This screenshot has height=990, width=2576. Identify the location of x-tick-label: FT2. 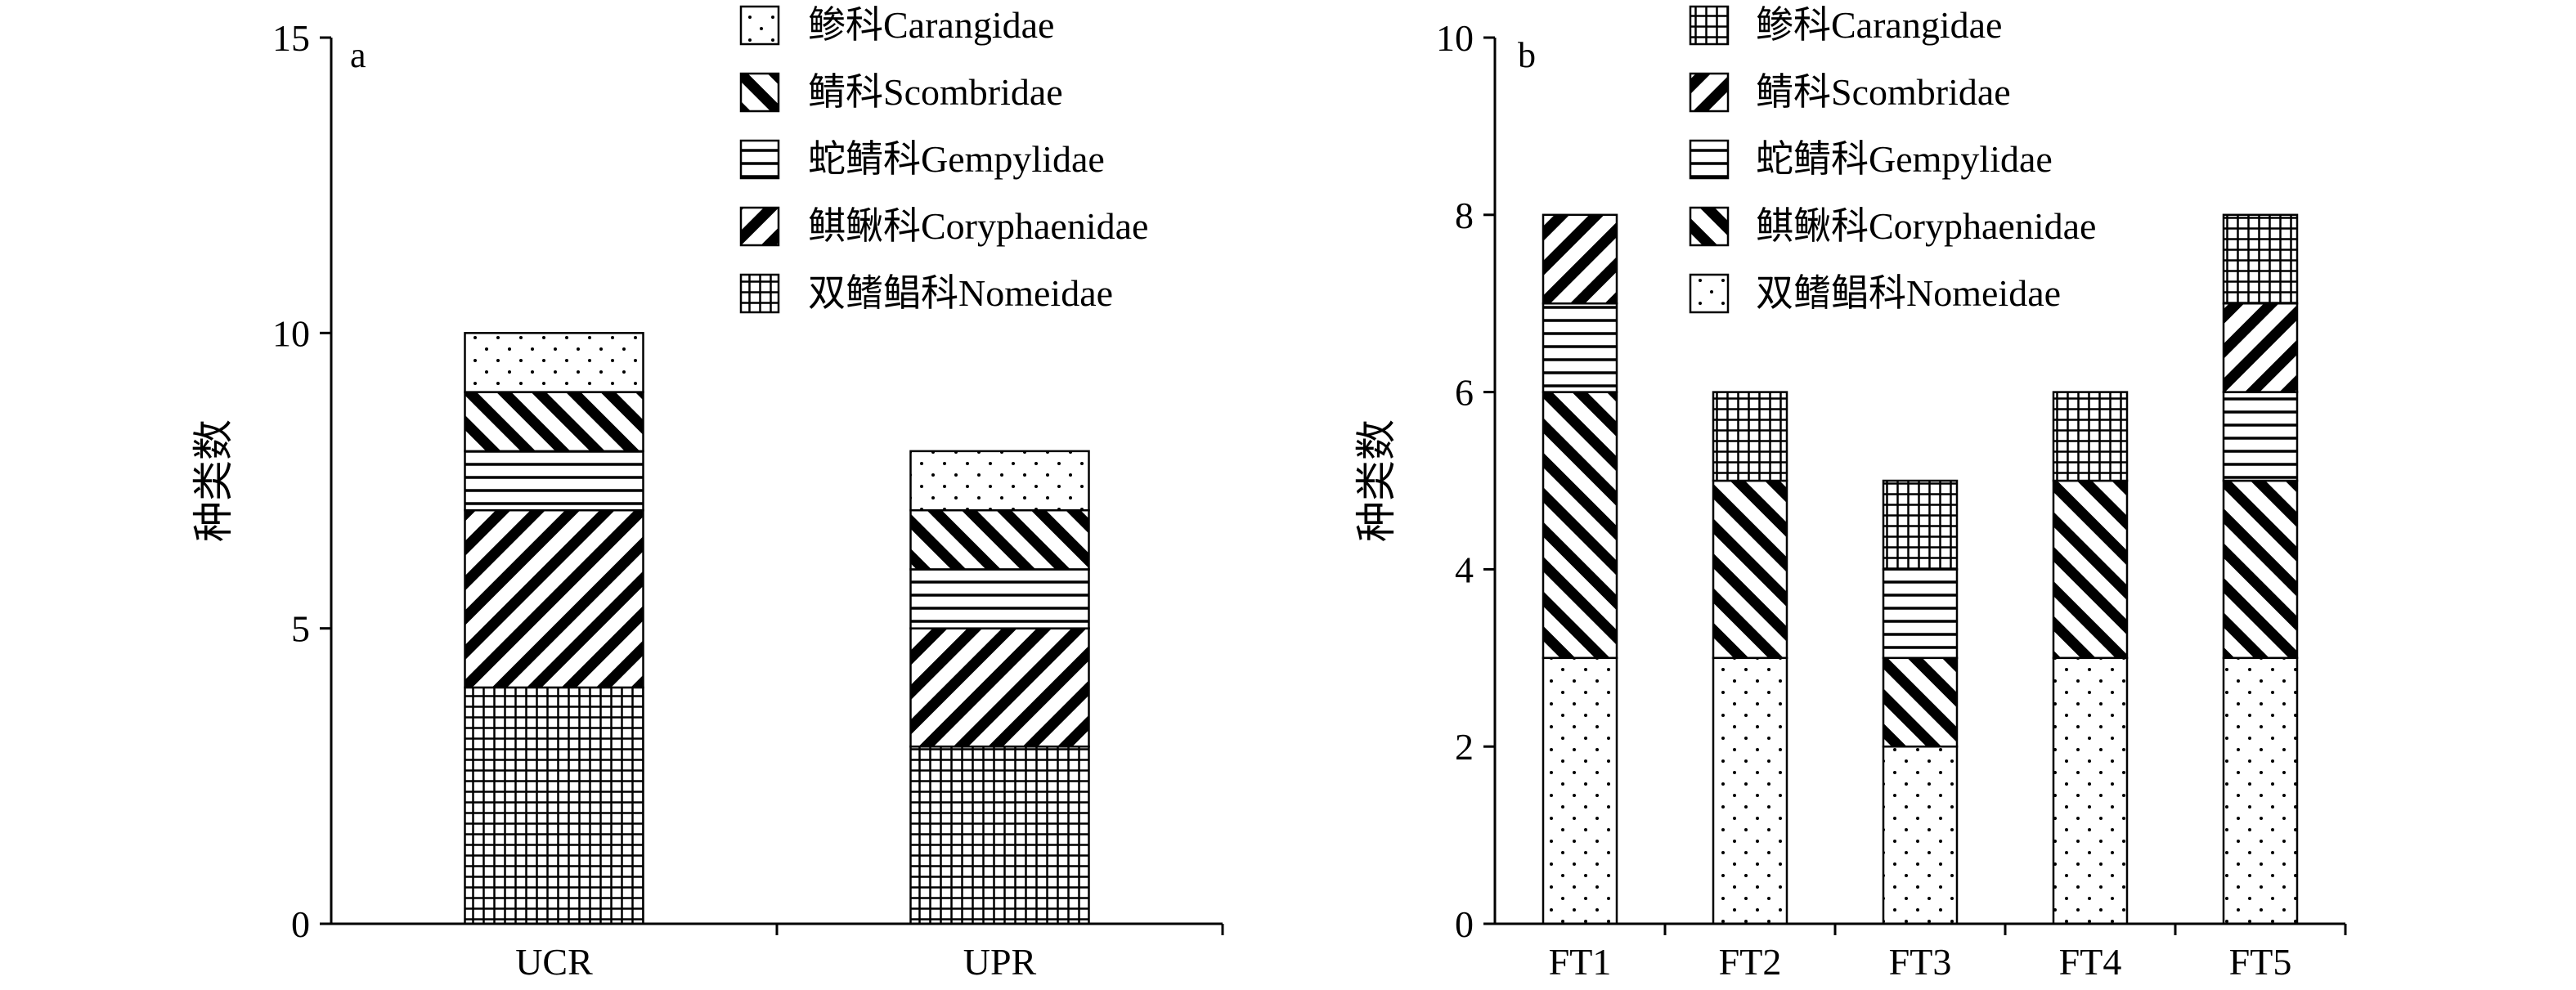
(1751, 962).